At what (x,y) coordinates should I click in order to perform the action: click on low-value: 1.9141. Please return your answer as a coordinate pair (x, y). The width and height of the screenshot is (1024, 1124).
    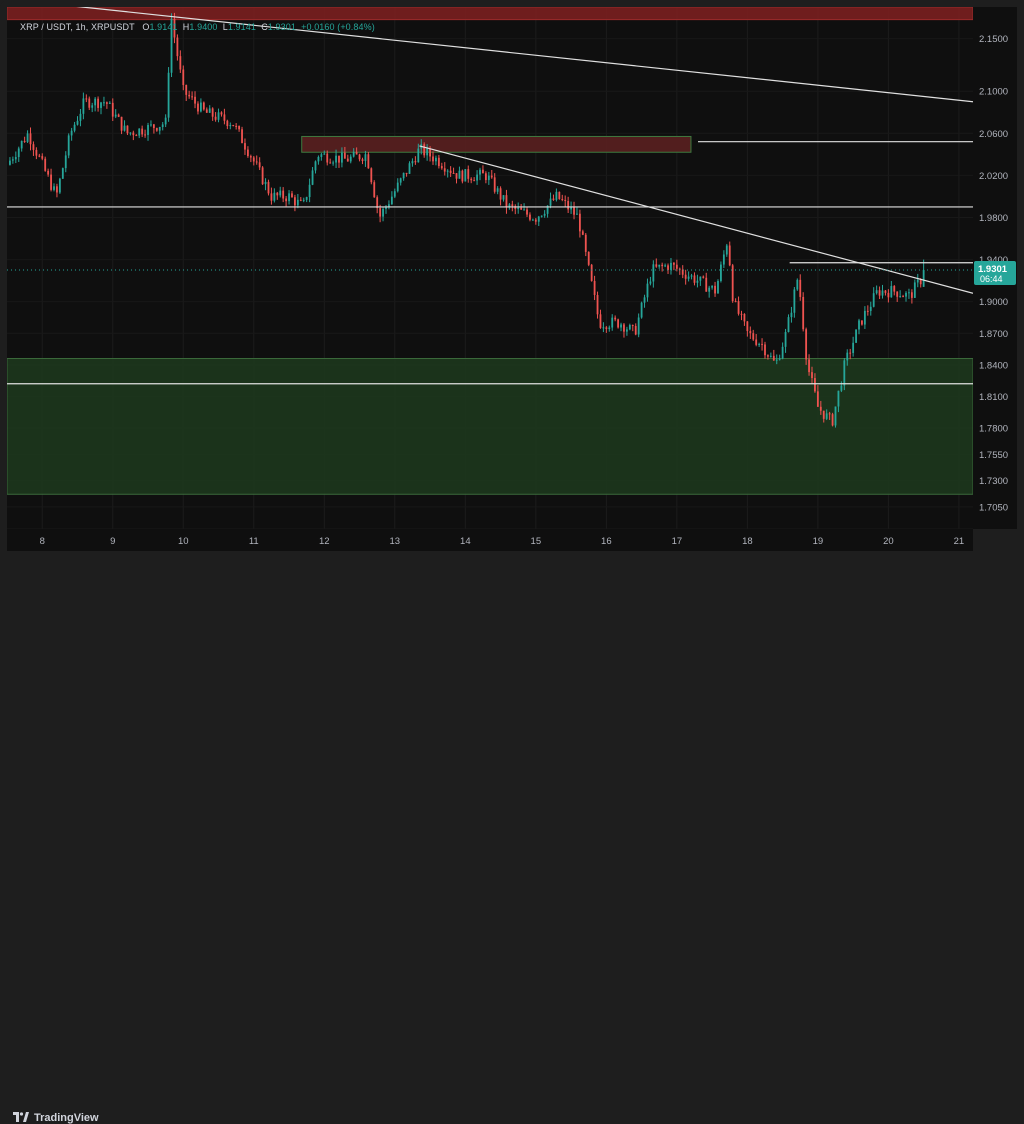
    Looking at the image, I should click on (241, 27).